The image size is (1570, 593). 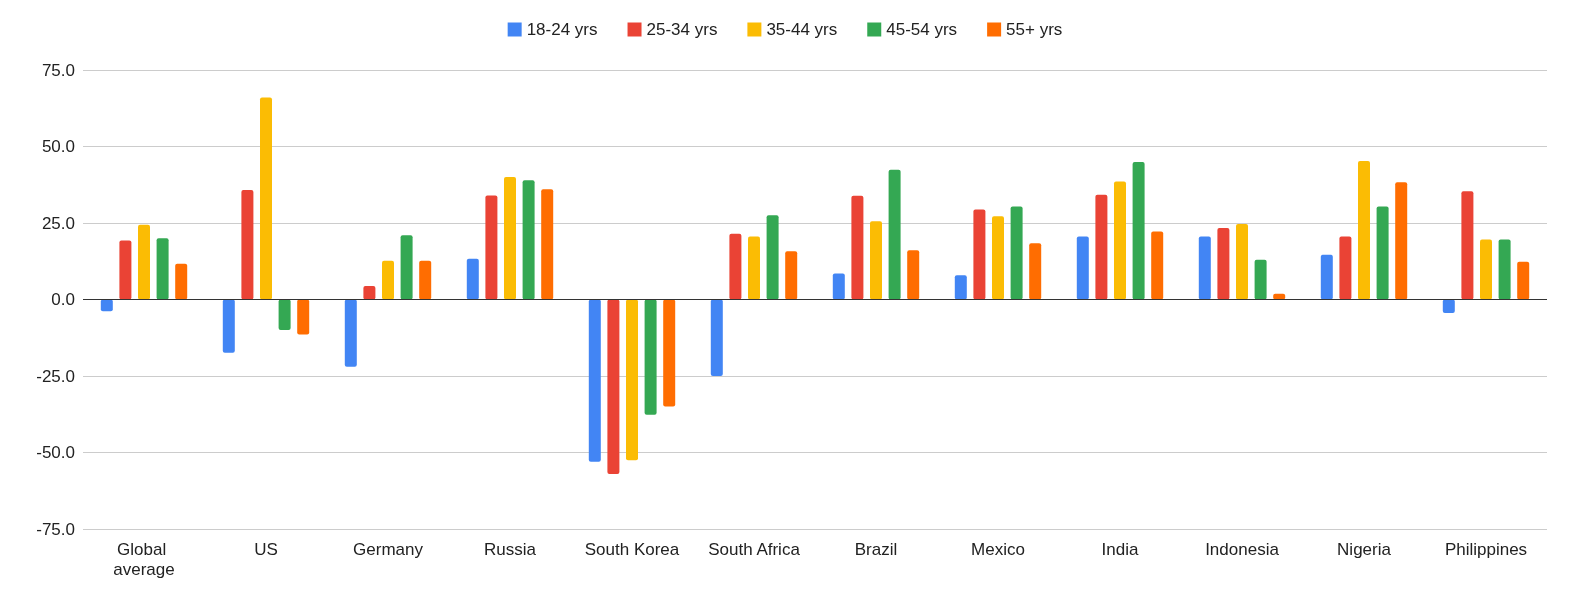 What do you see at coordinates (682, 29) in the screenshot?
I see `legend-label: 25-34 yrs` at bounding box center [682, 29].